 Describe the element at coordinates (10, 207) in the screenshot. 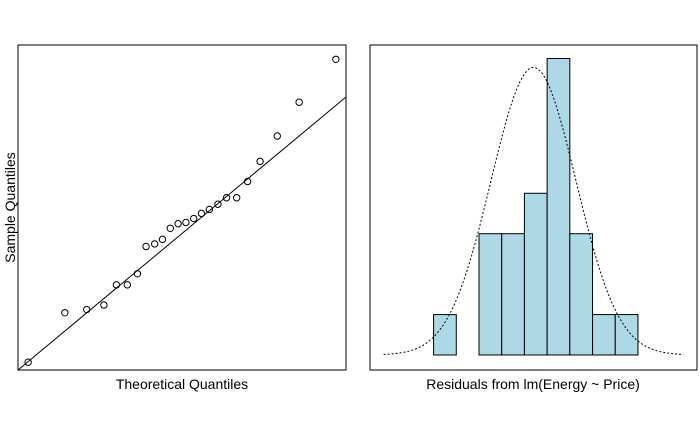

I see `qq-y-axis-label: Sample Quantiles` at that location.